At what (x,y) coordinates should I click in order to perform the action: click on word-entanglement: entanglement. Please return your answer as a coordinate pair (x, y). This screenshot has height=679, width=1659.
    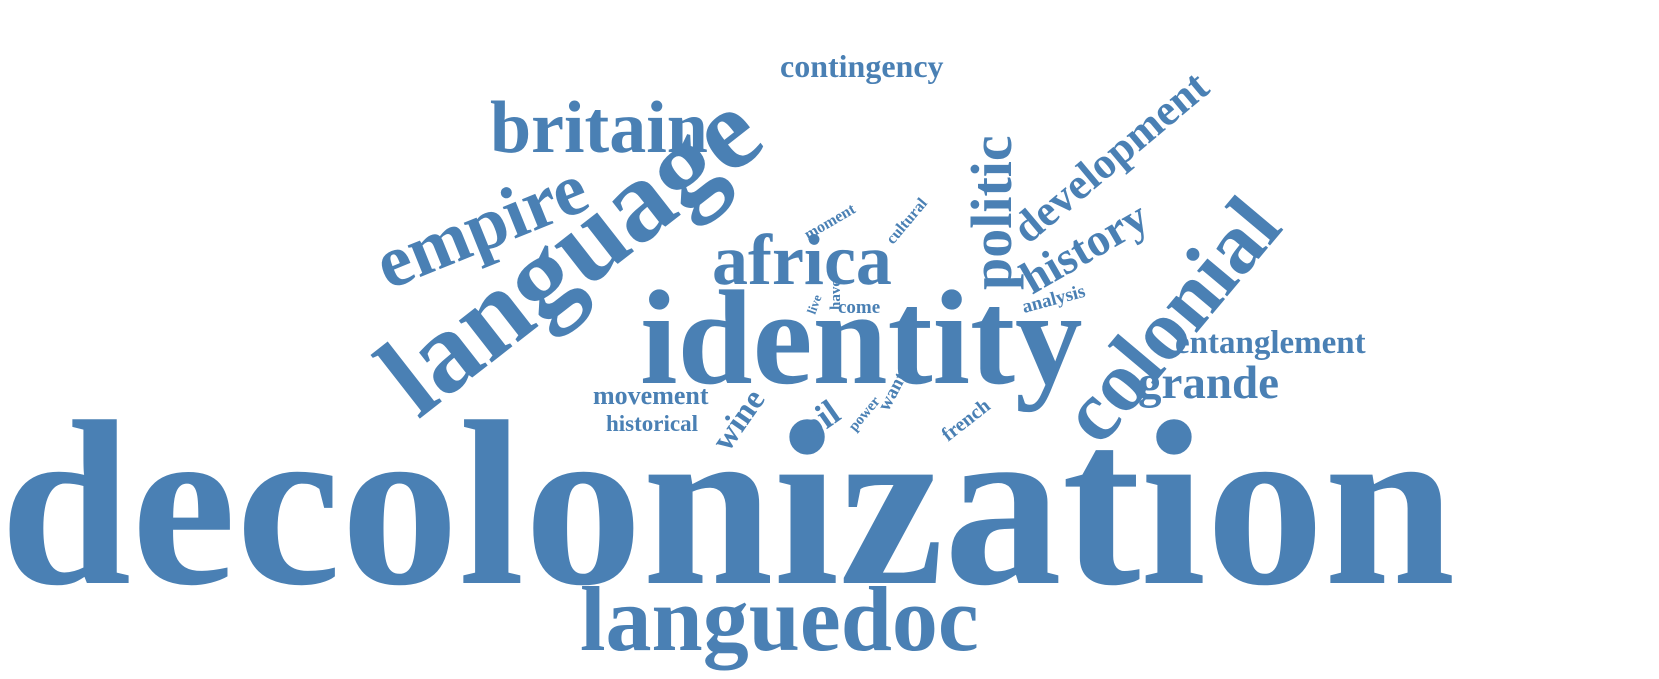
    Looking at the image, I should click on (1270, 343).